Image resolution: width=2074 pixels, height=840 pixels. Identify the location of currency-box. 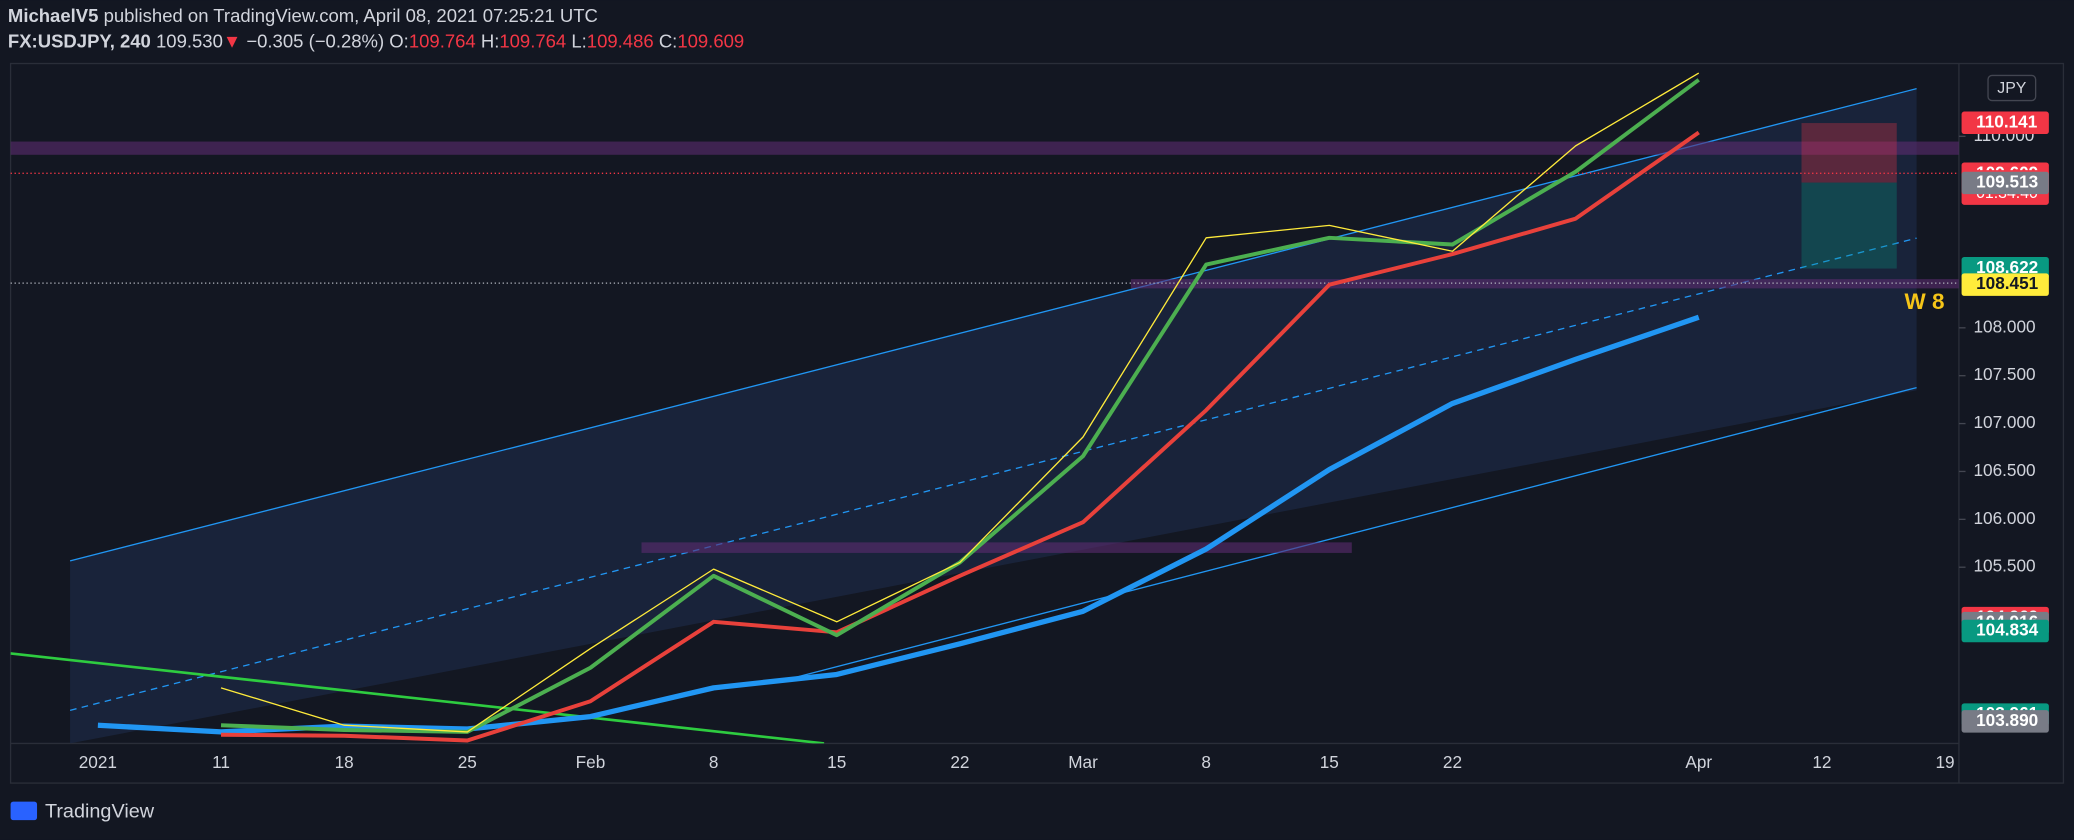
(2012, 88).